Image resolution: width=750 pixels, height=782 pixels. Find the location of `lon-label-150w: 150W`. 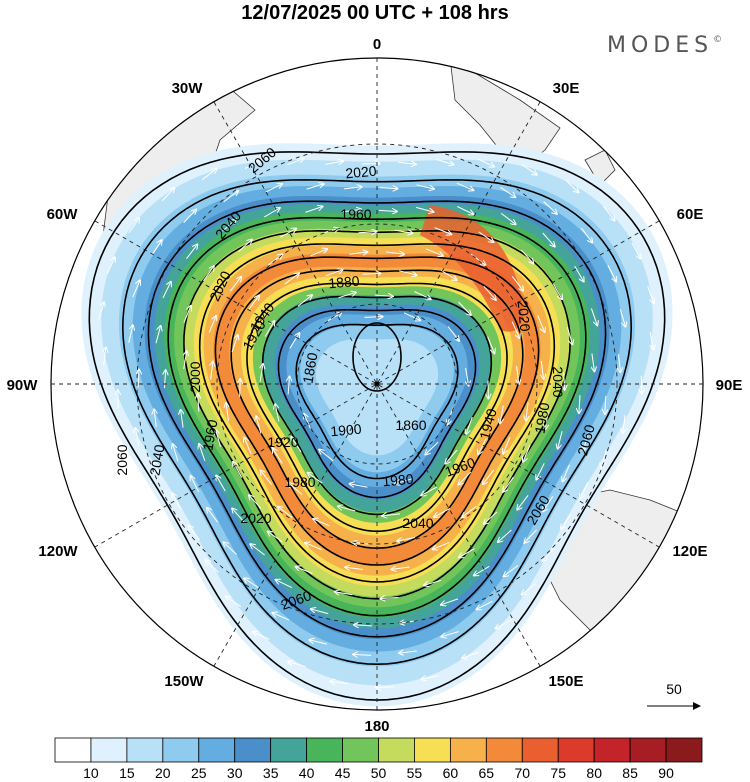

lon-label-150w: 150W is located at coordinates (184, 681).